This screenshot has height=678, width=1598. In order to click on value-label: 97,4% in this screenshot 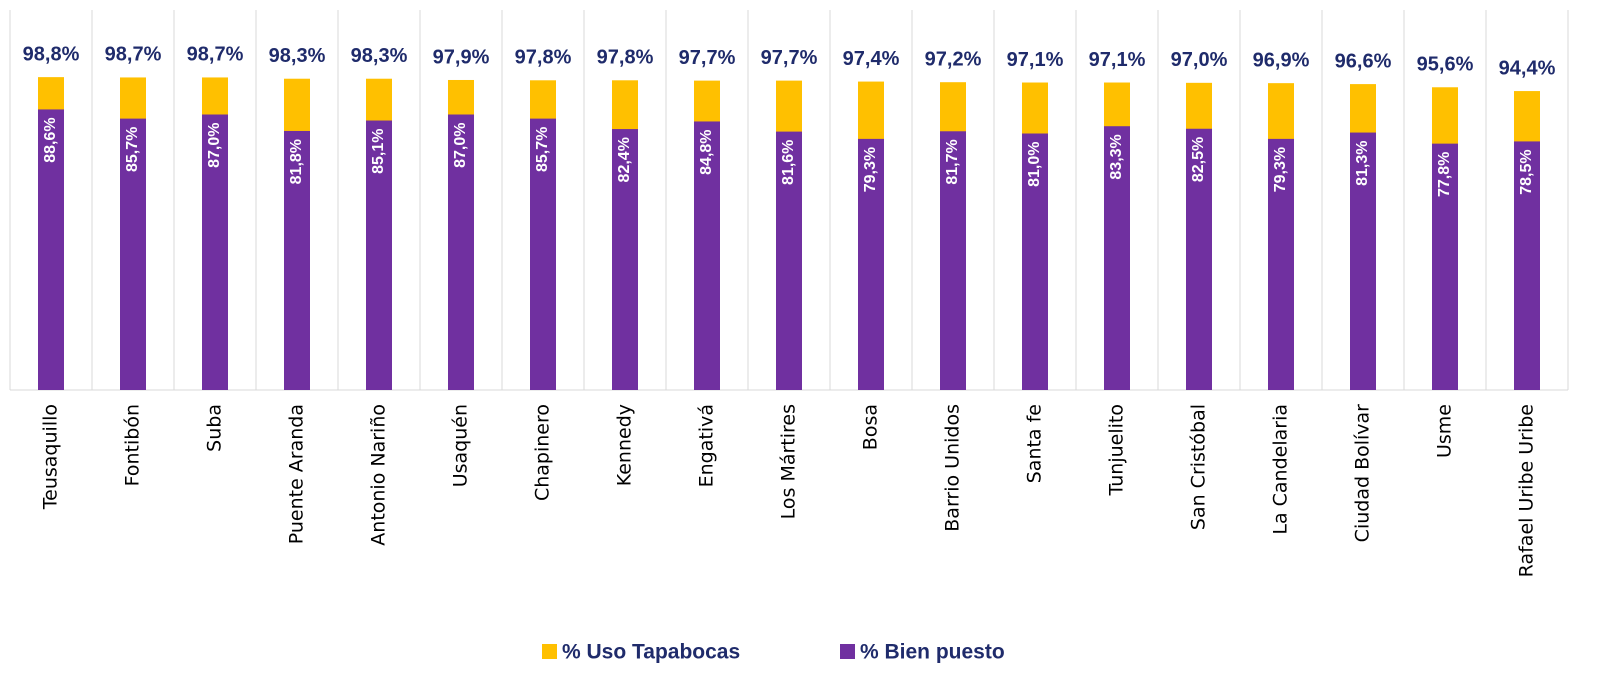, I will do `click(871, 59)`.